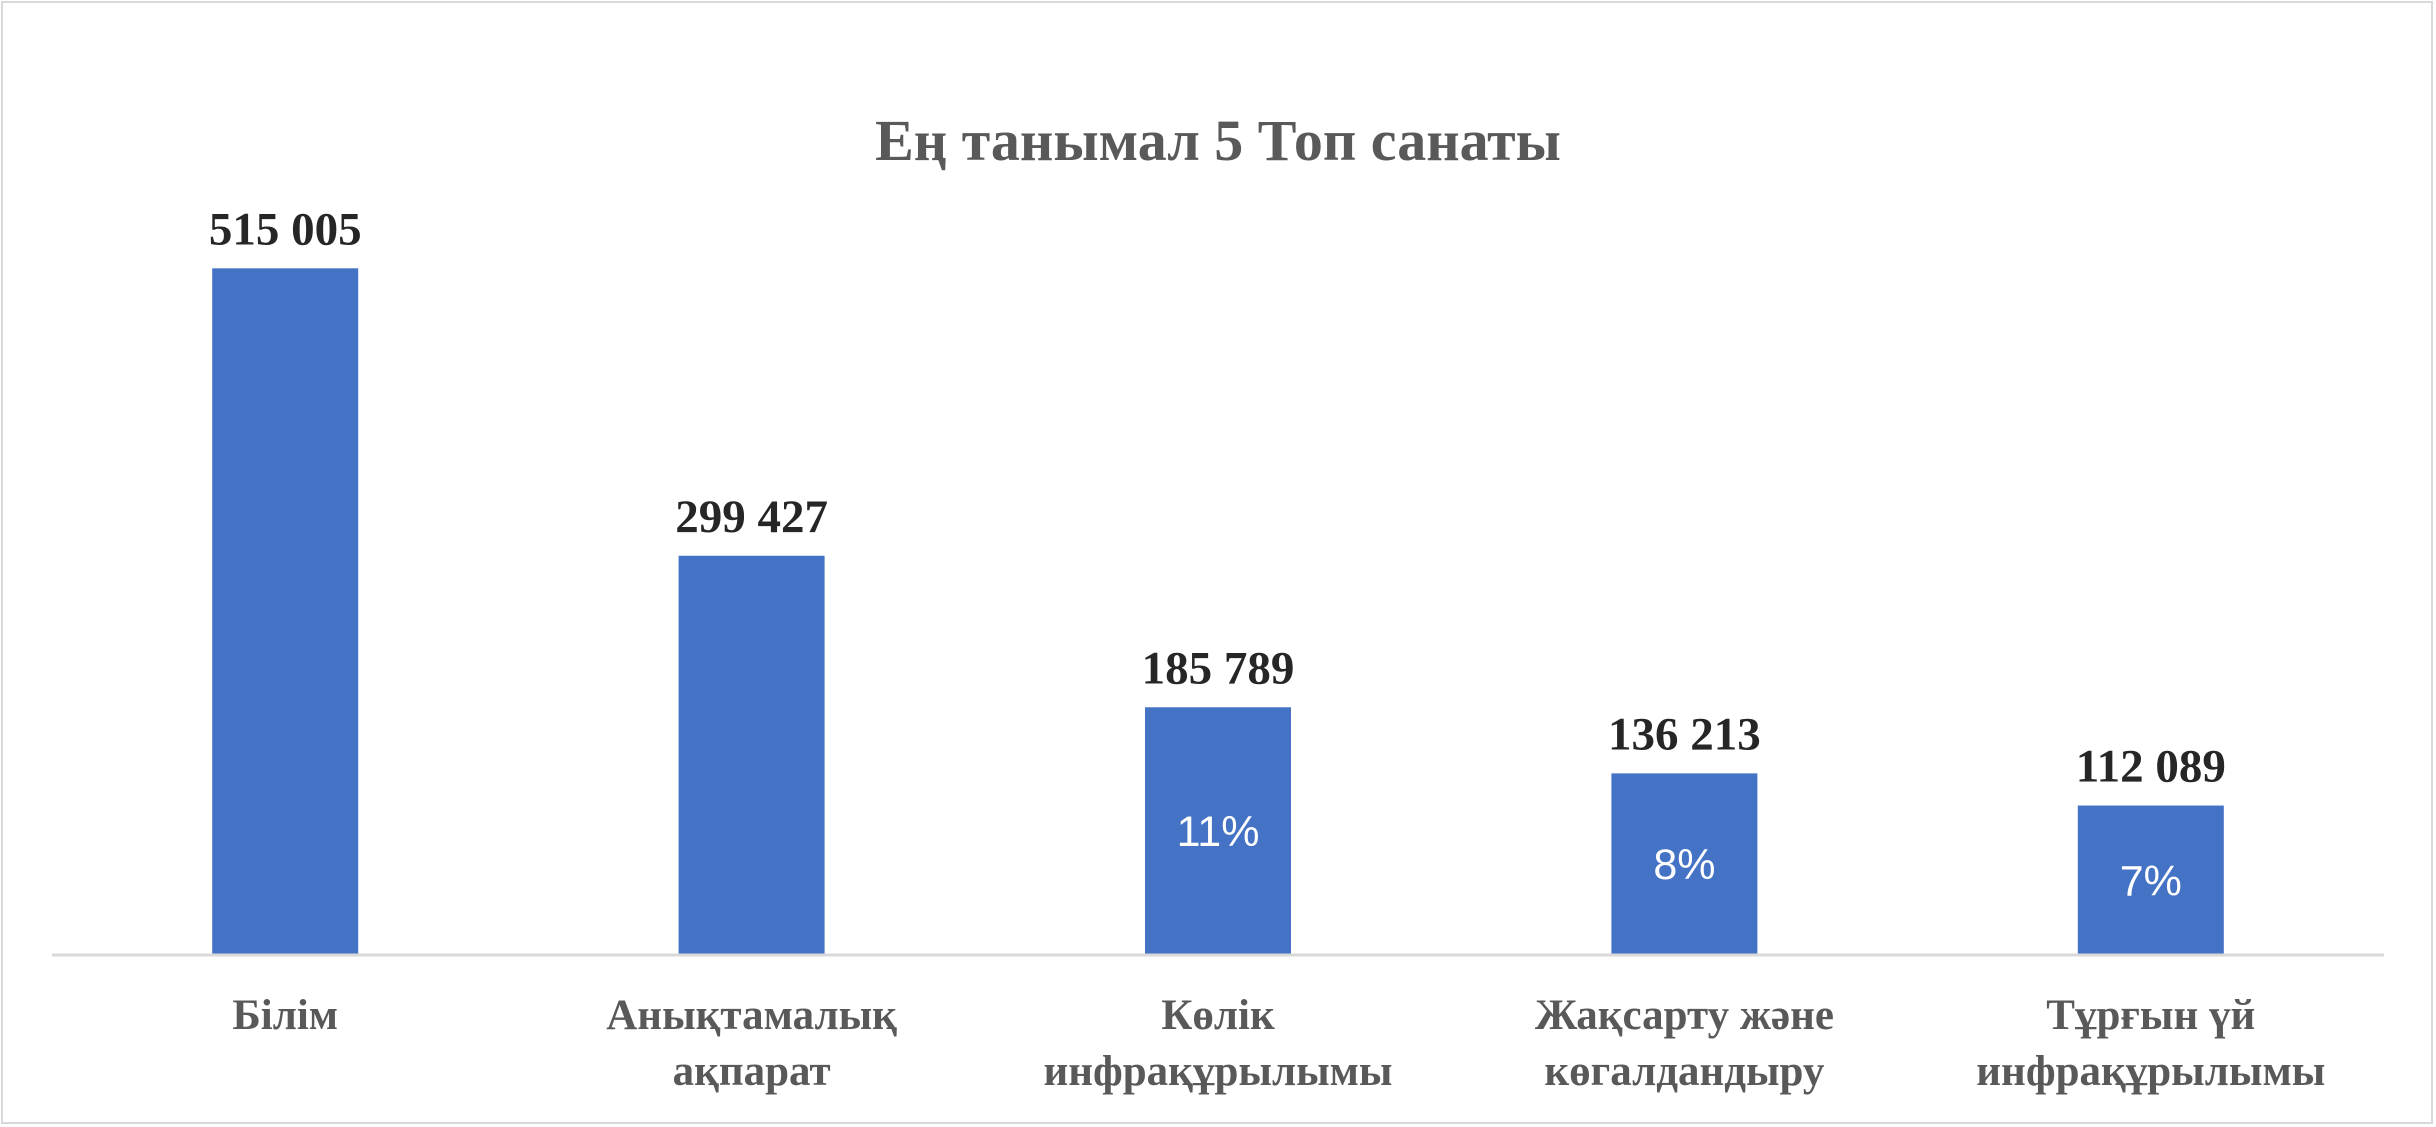 The width and height of the screenshot is (2436, 1127). What do you see at coordinates (285, 229) in the screenshot?
I see `data-label: 515 005` at bounding box center [285, 229].